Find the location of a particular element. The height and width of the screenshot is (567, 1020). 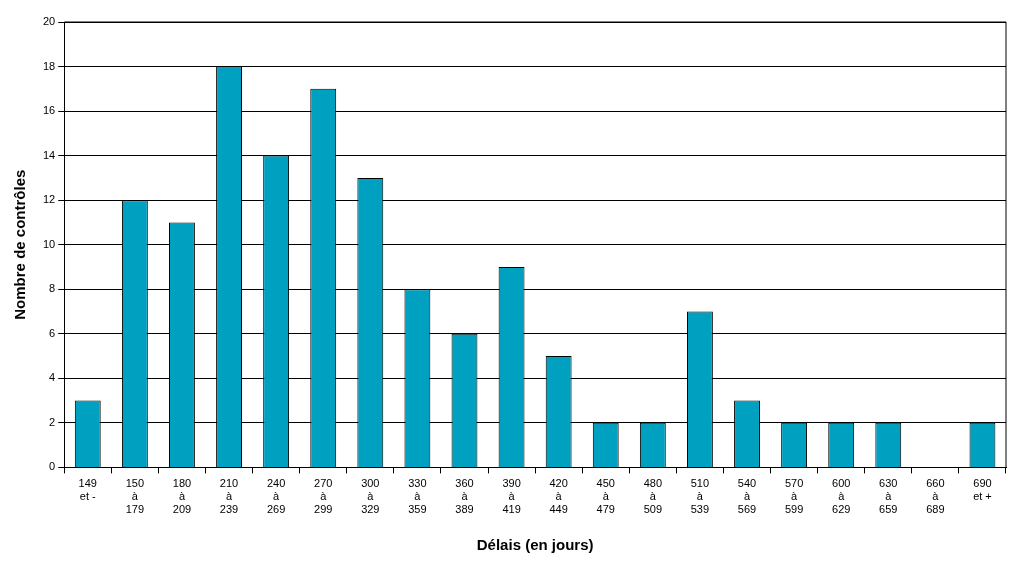

y-tick-label: 16 is located at coordinates (49, 110).